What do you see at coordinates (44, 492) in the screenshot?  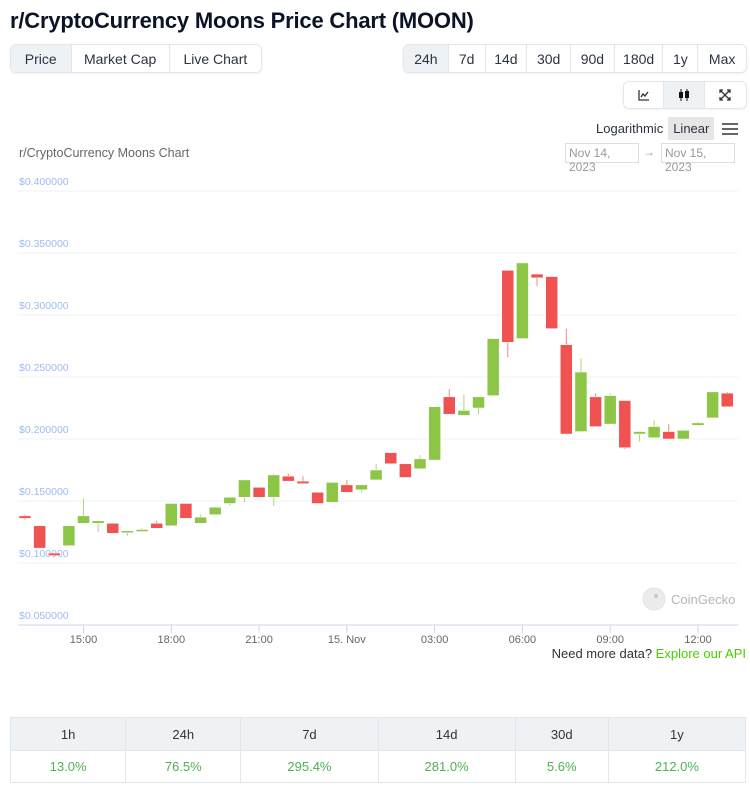 I see `y-tick-label: $0.150000` at bounding box center [44, 492].